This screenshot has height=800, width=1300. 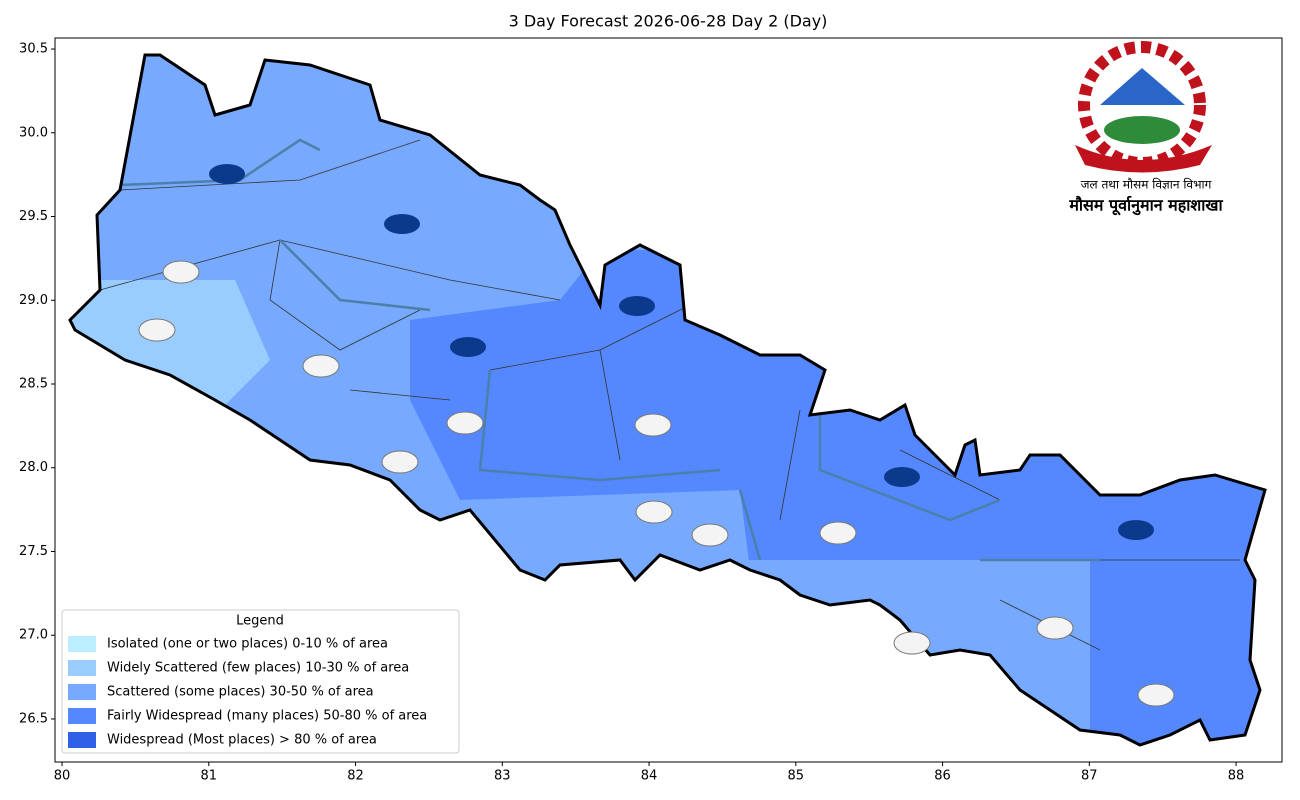 What do you see at coordinates (33, 216) in the screenshot?
I see `y-tick-label: 29.5` at bounding box center [33, 216].